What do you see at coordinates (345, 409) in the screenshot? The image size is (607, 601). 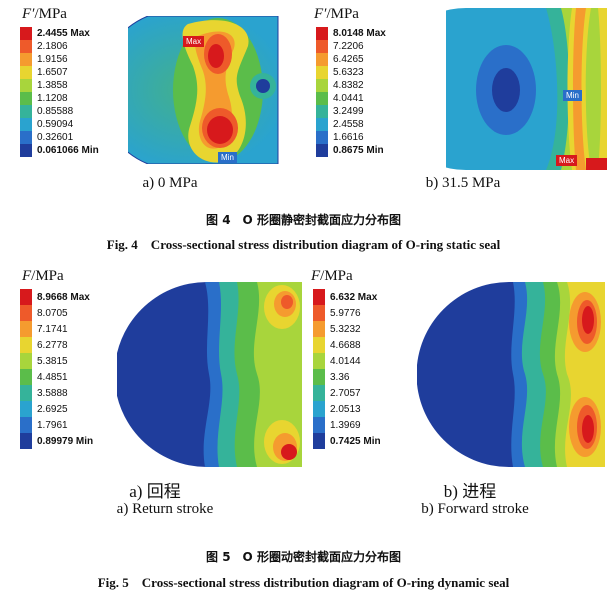 I see `legend-value: 2.0513` at bounding box center [345, 409].